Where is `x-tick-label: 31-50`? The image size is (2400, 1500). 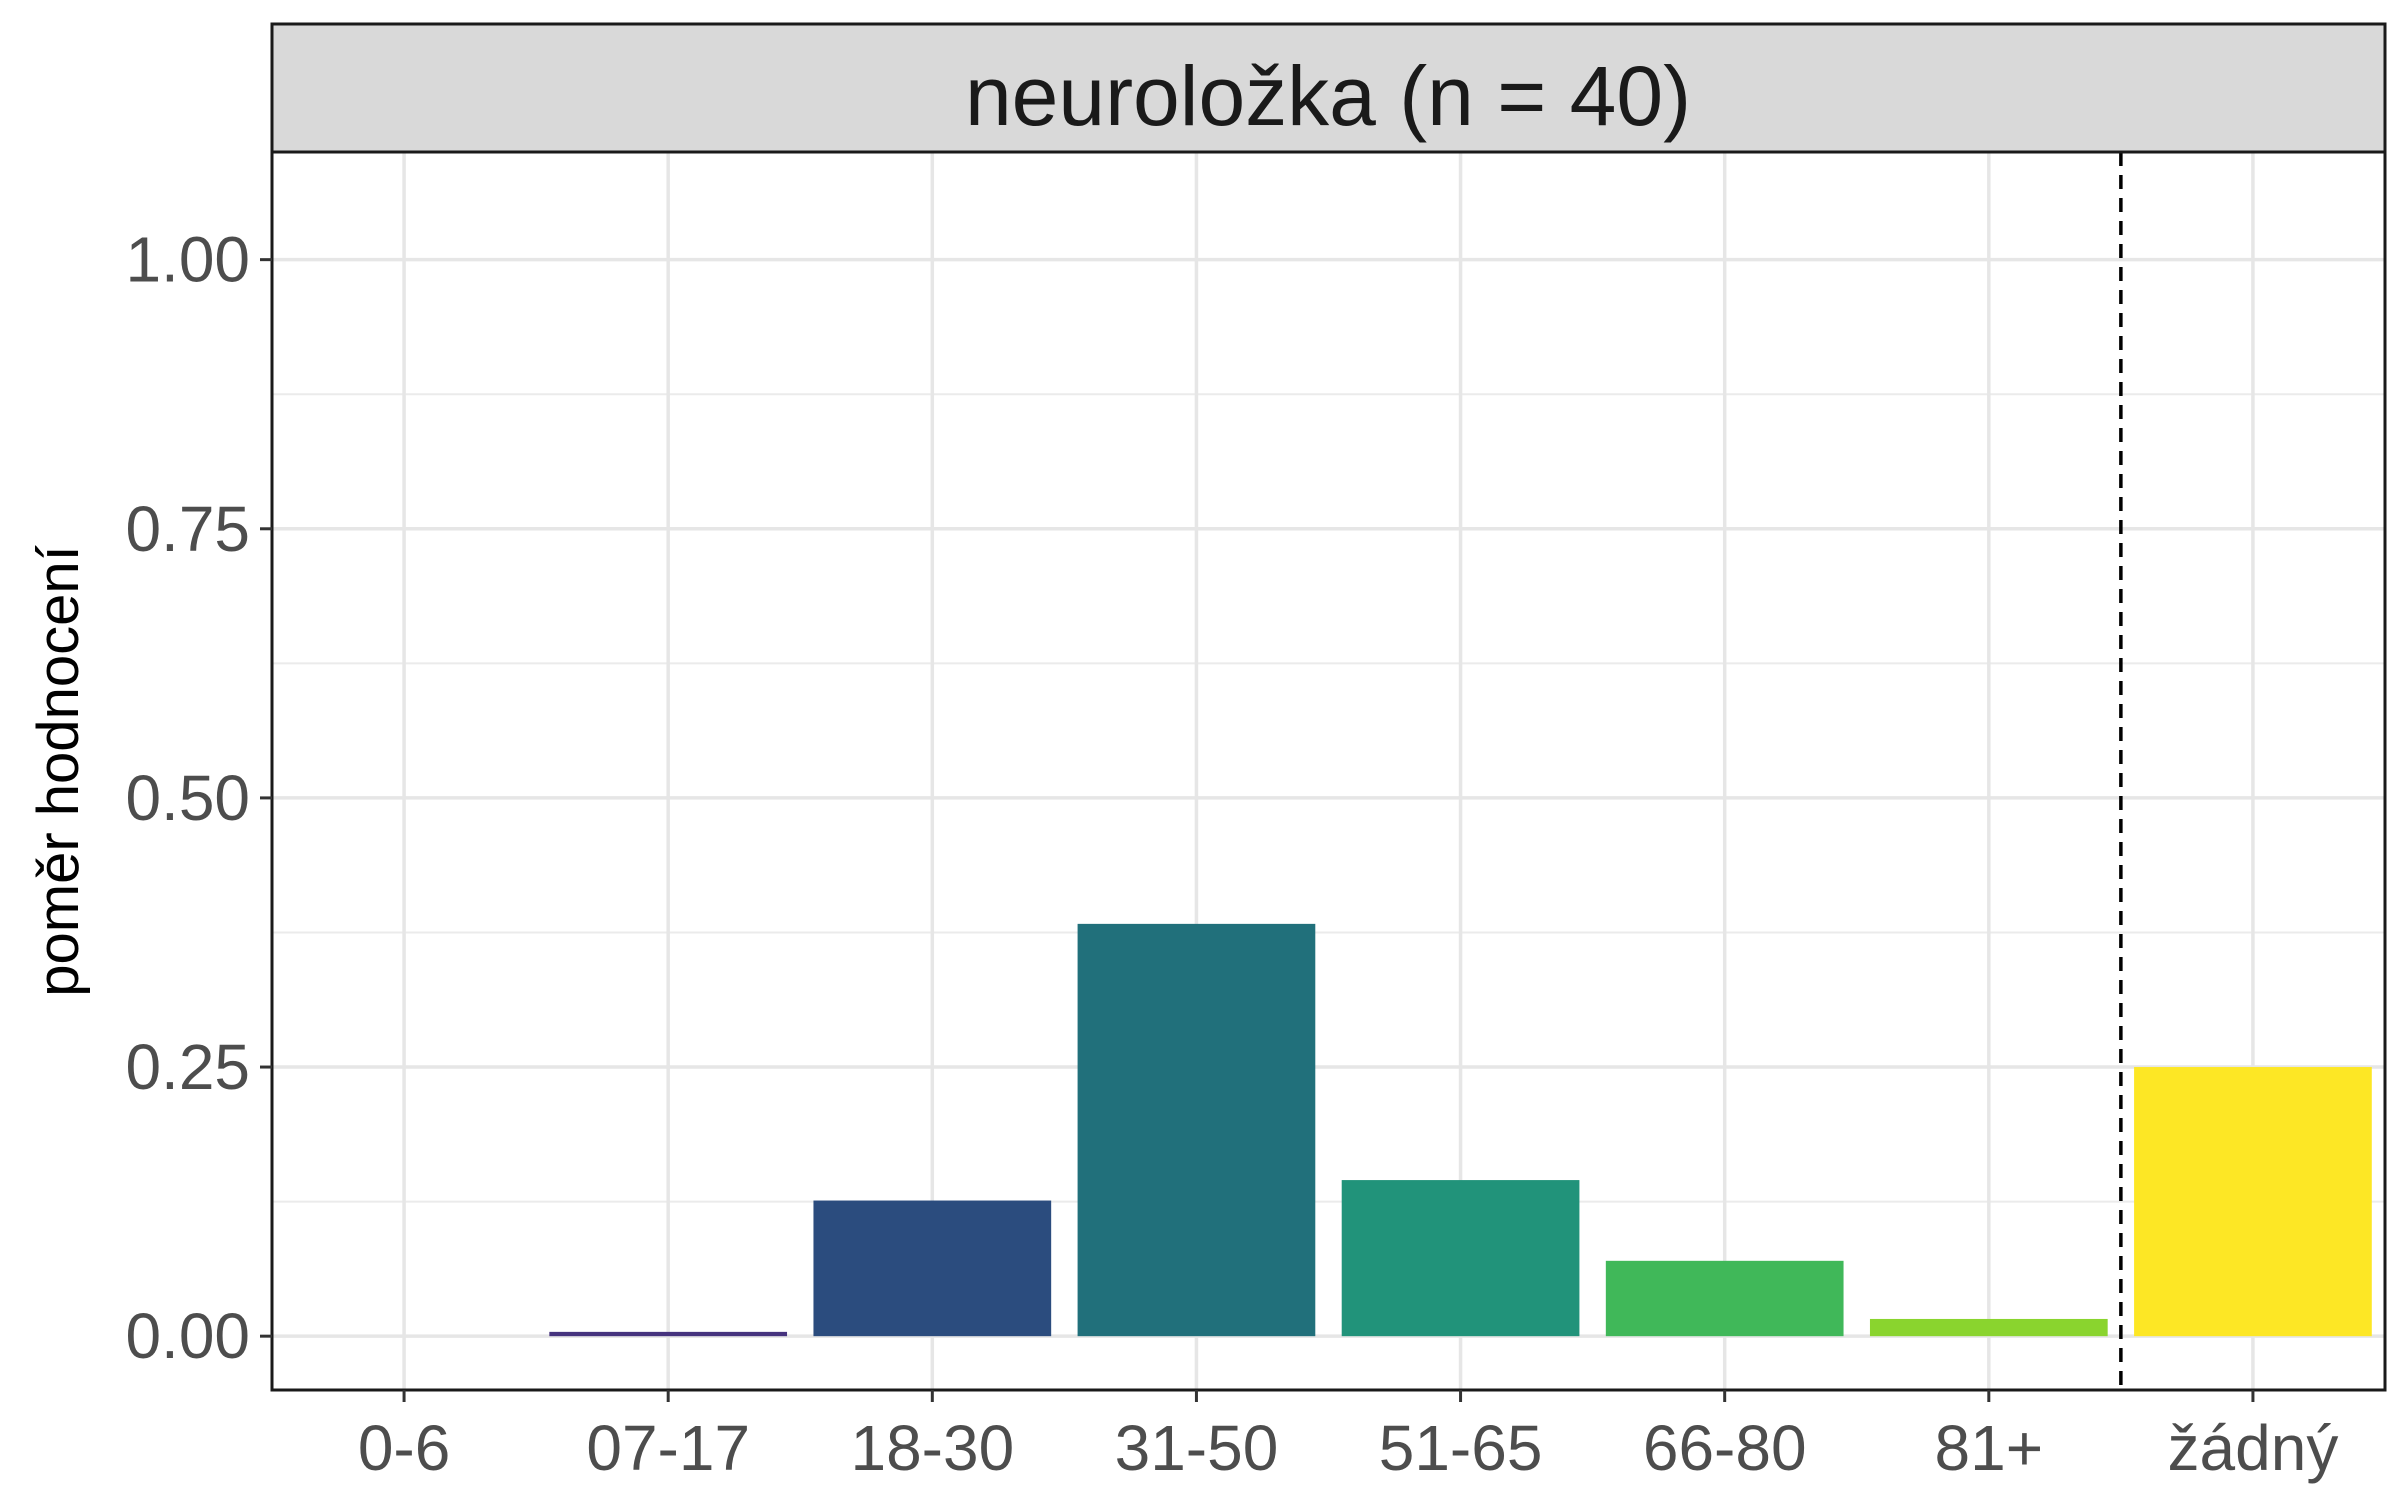
x-tick-label: 31-50 is located at coordinates (1197, 1448).